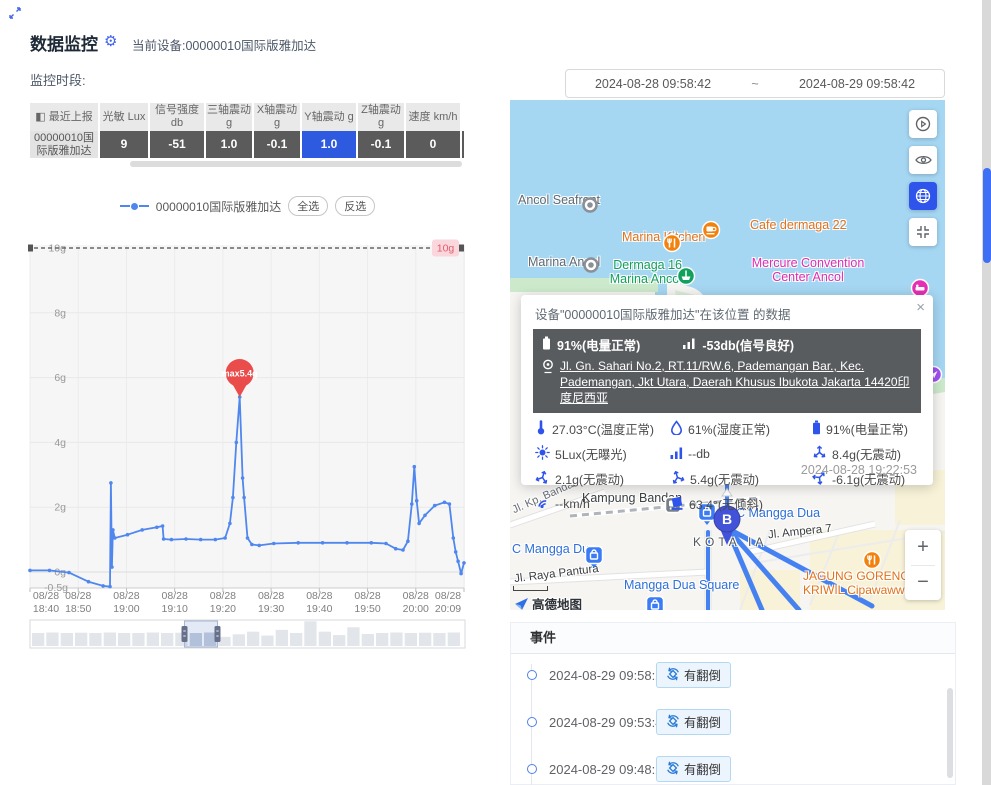 The height and width of the screenshot is (785, 991). I want to click on svg-text: max5.4g, so click(240, 374).